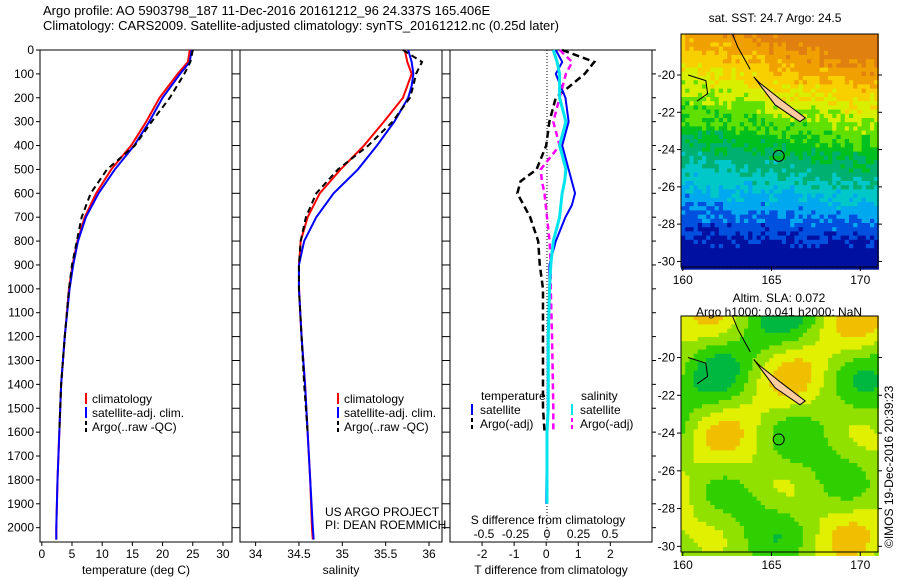 This screenshot has width=900, height=580. Describe the element at coordinates (20, 432) in the screenshot. I see `y-tick-label: 1600` at that location.